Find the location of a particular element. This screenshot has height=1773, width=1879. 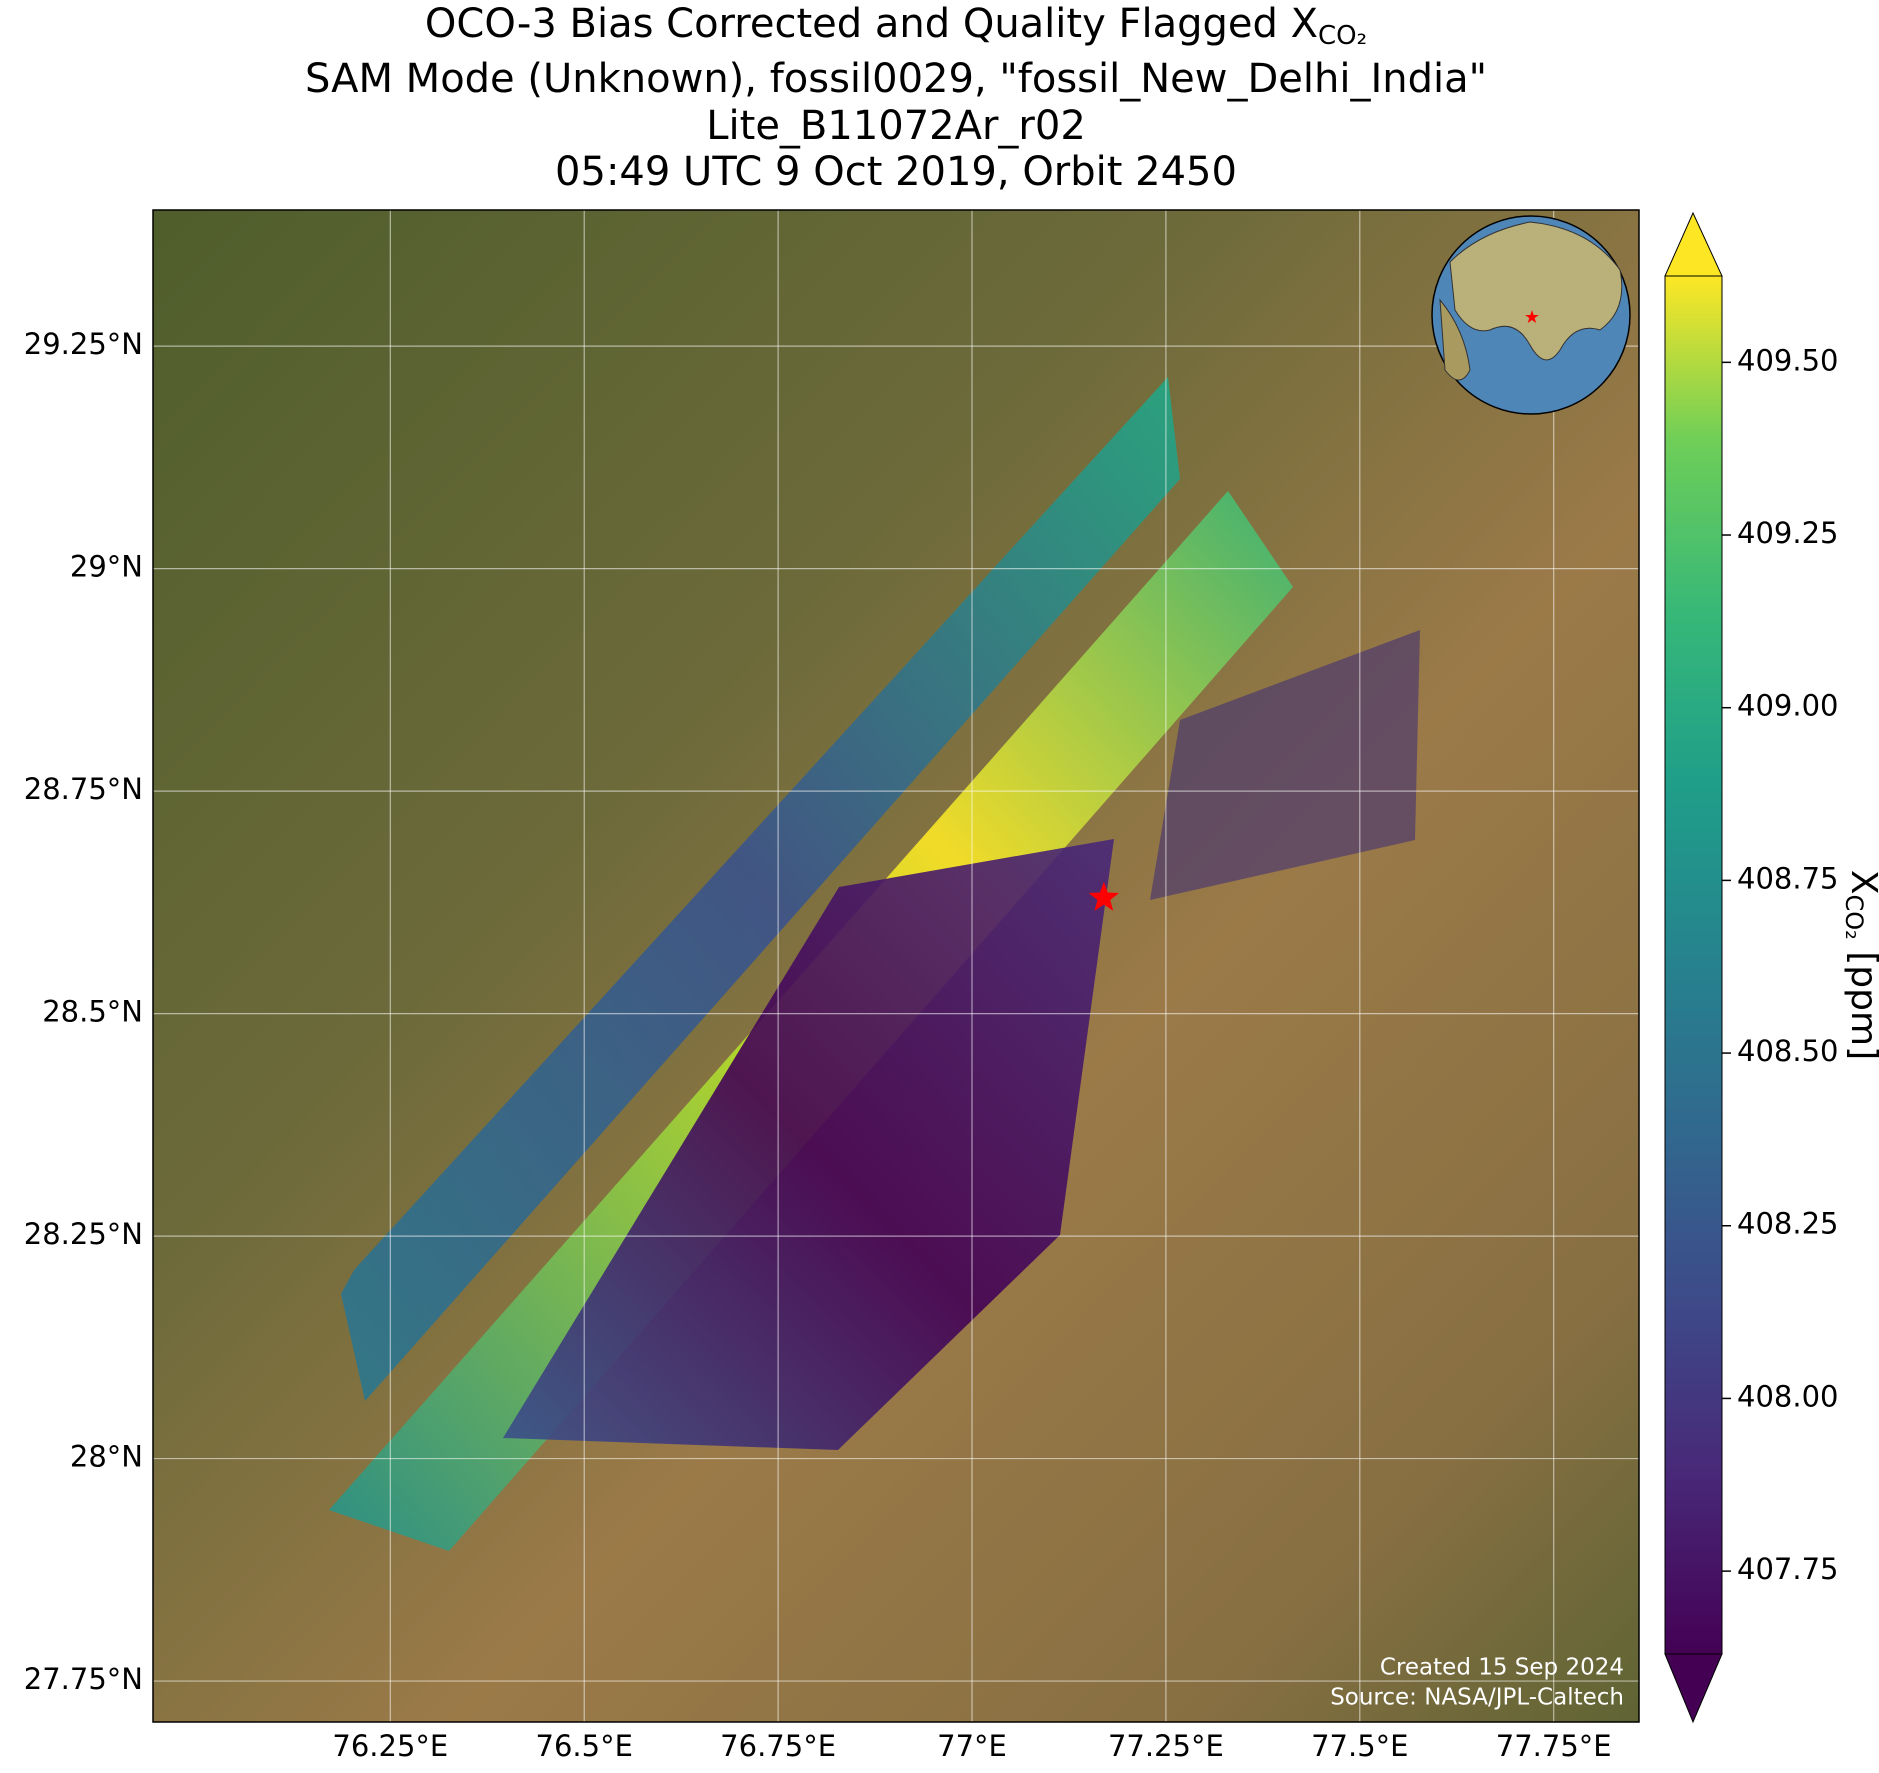

colorbar-tick-label: 407.75 is located at coordinates (1787, 1569).